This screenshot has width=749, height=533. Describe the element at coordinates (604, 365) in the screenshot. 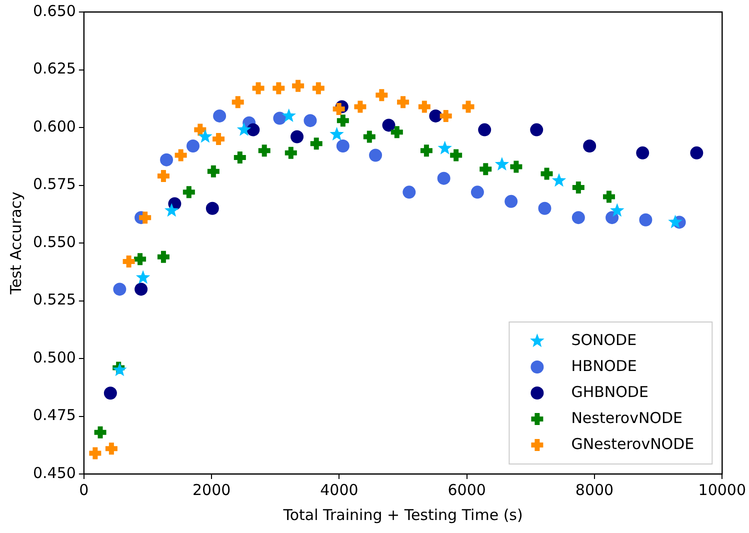

I see `legend-label: HBNODE` at that location.